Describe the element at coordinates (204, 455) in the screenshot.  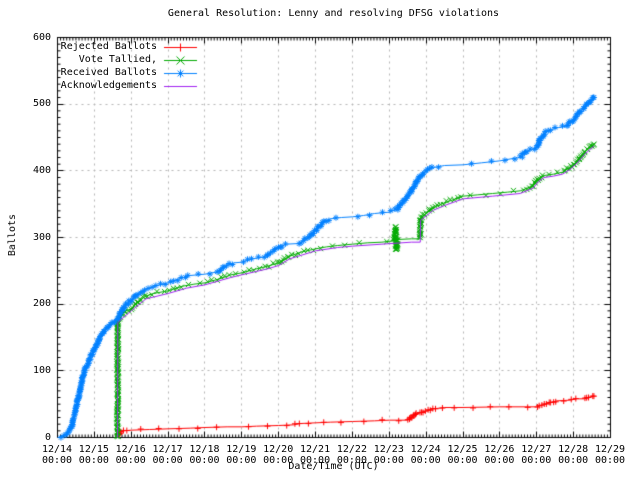
I see `x-tick-label: 12/18 00:00` at that location.